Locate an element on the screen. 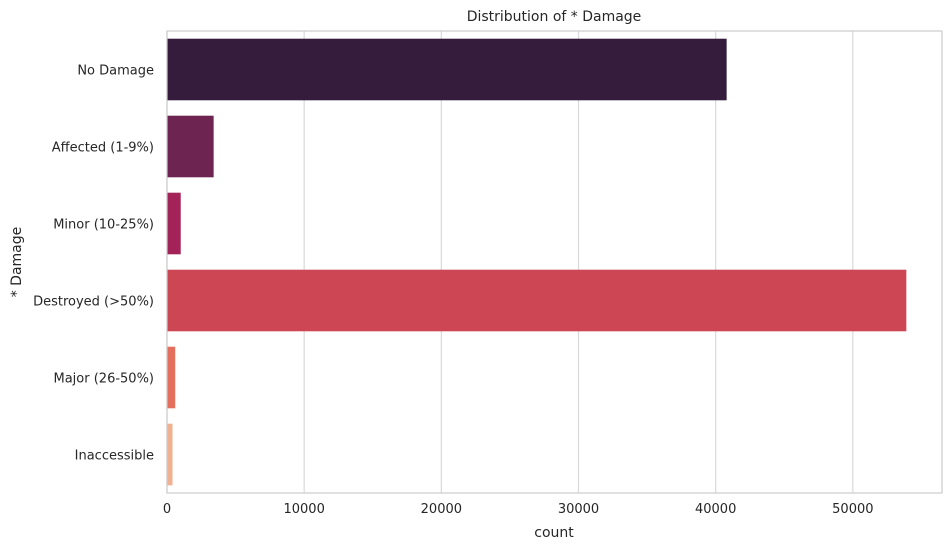 The width and height of the screenshot is (952, 550). x-tick-label-5: 50000 is located at coordinates (852, 509).